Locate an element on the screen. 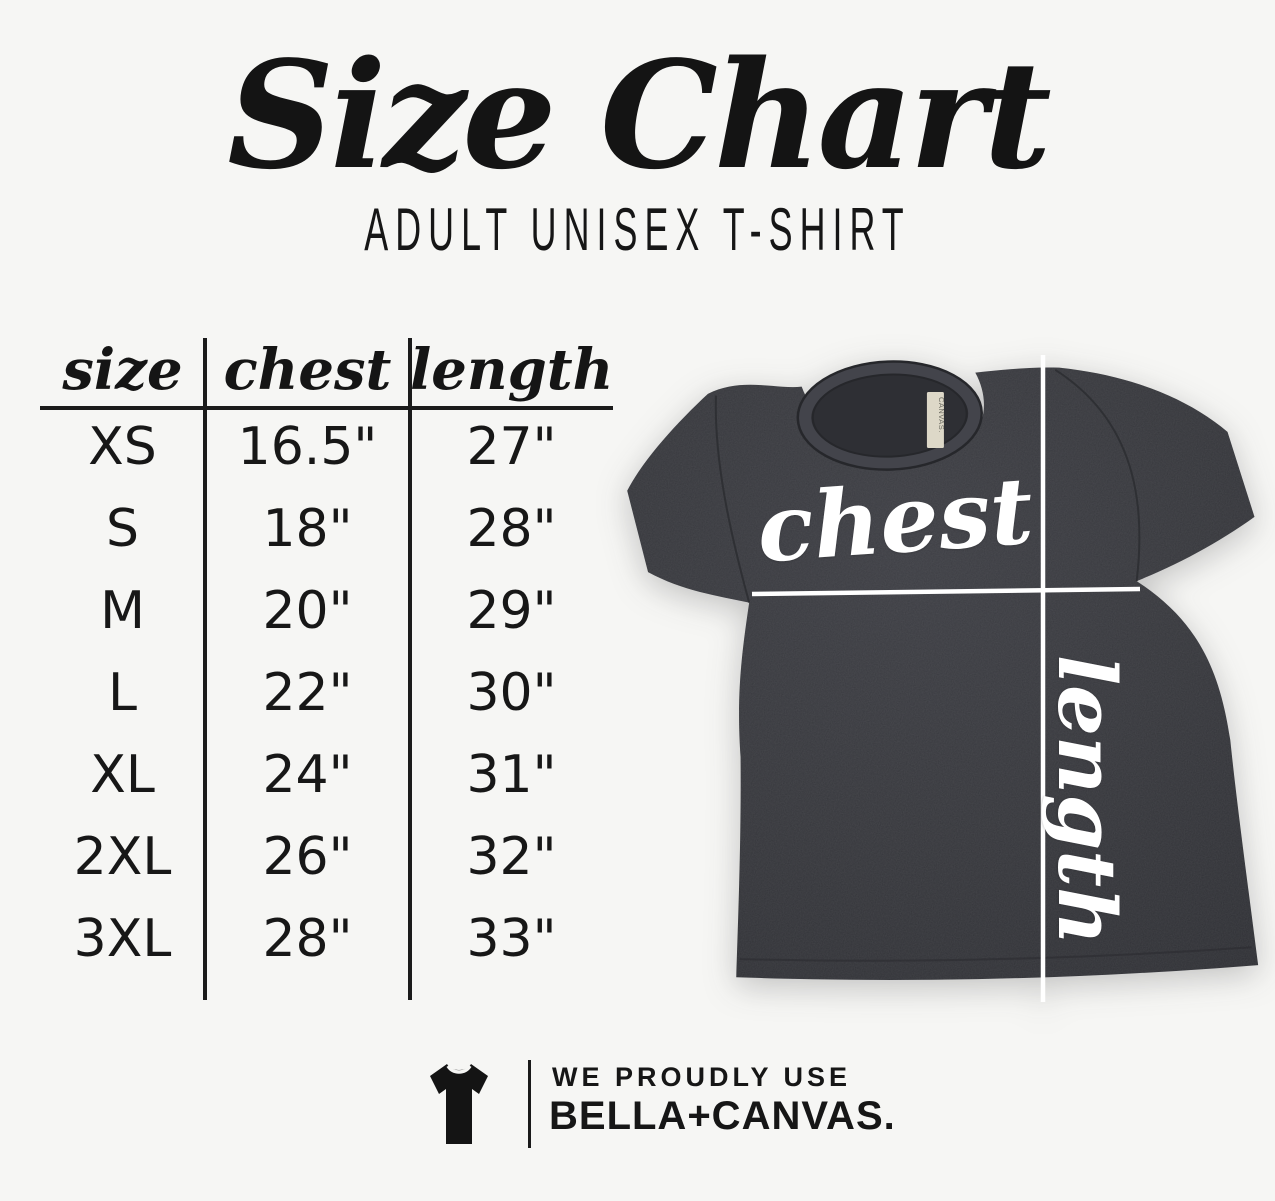  footer-tagline: WE PROUDLY USE is located at coordinates (702, 1077).